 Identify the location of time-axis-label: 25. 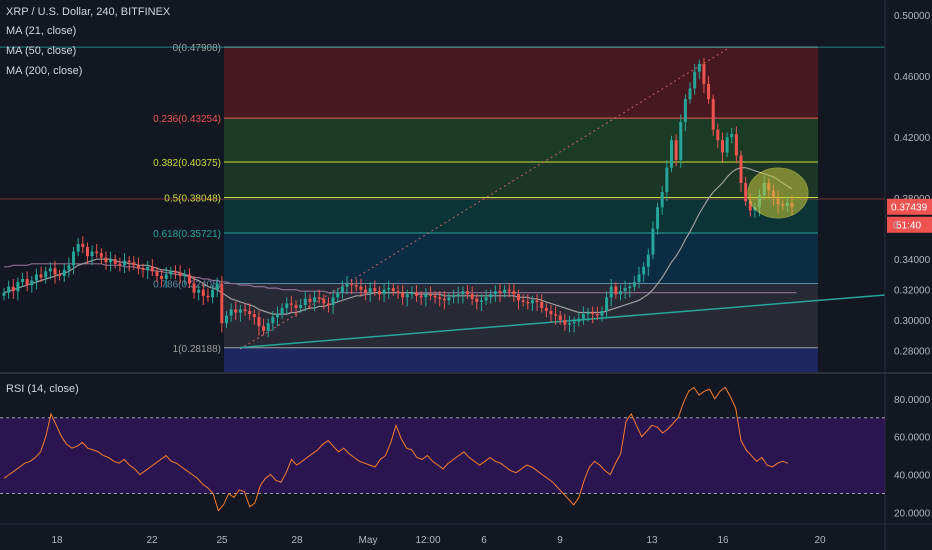
(222, 540).